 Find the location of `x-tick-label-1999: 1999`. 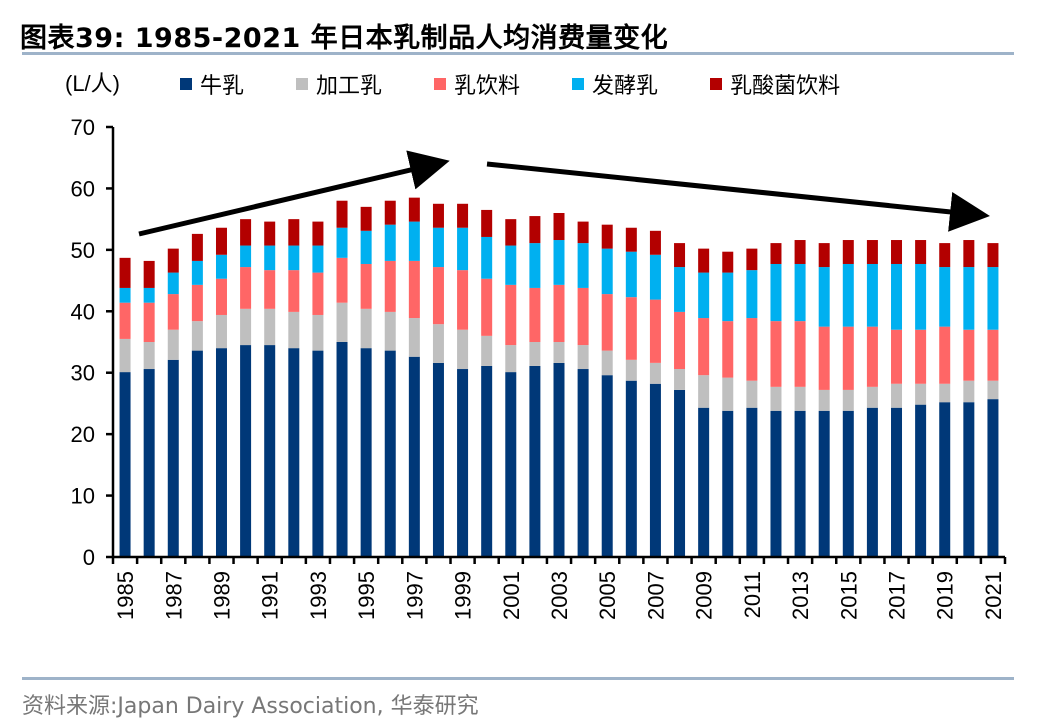

x-tick-label-1999: 1999 is located at coordinates (463, 595).